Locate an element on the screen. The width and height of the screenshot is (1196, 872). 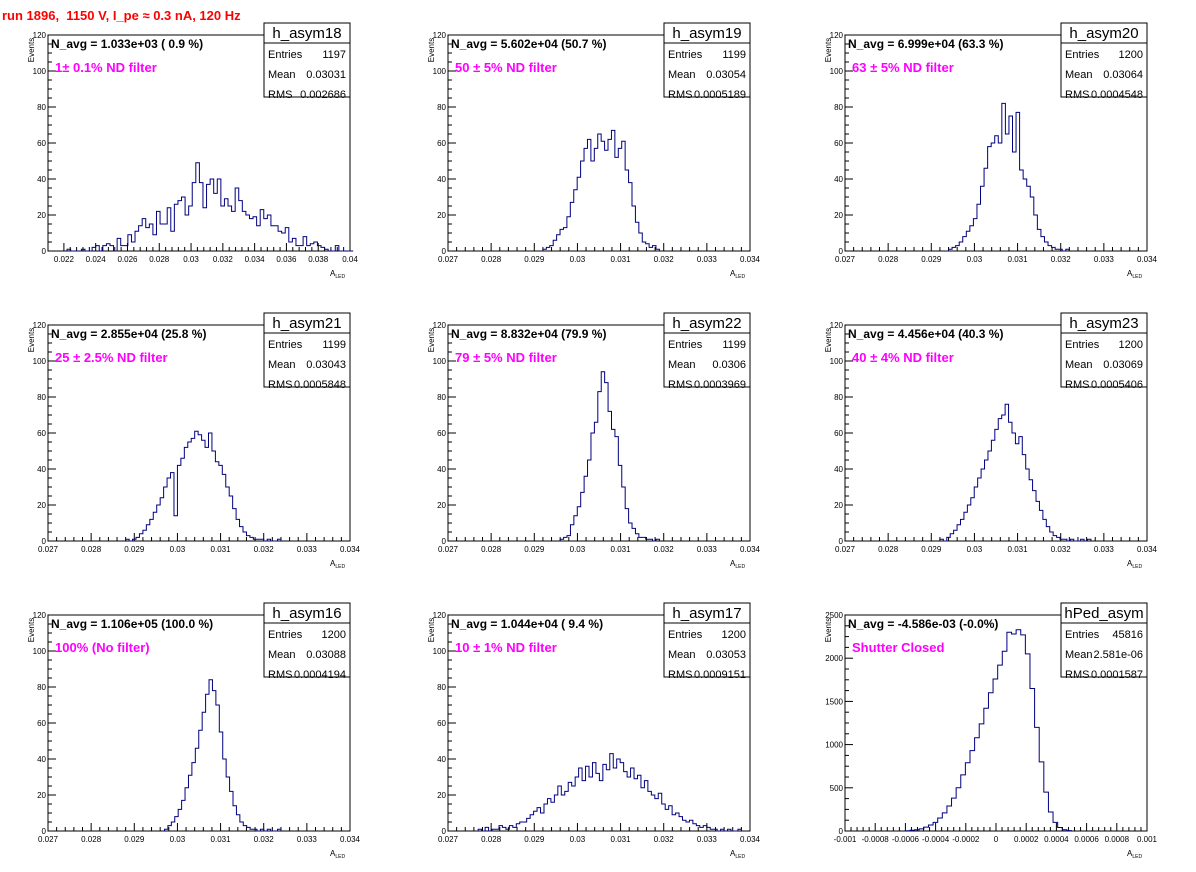
stat-value: 0.03031 is located at coordinates (326, 75).